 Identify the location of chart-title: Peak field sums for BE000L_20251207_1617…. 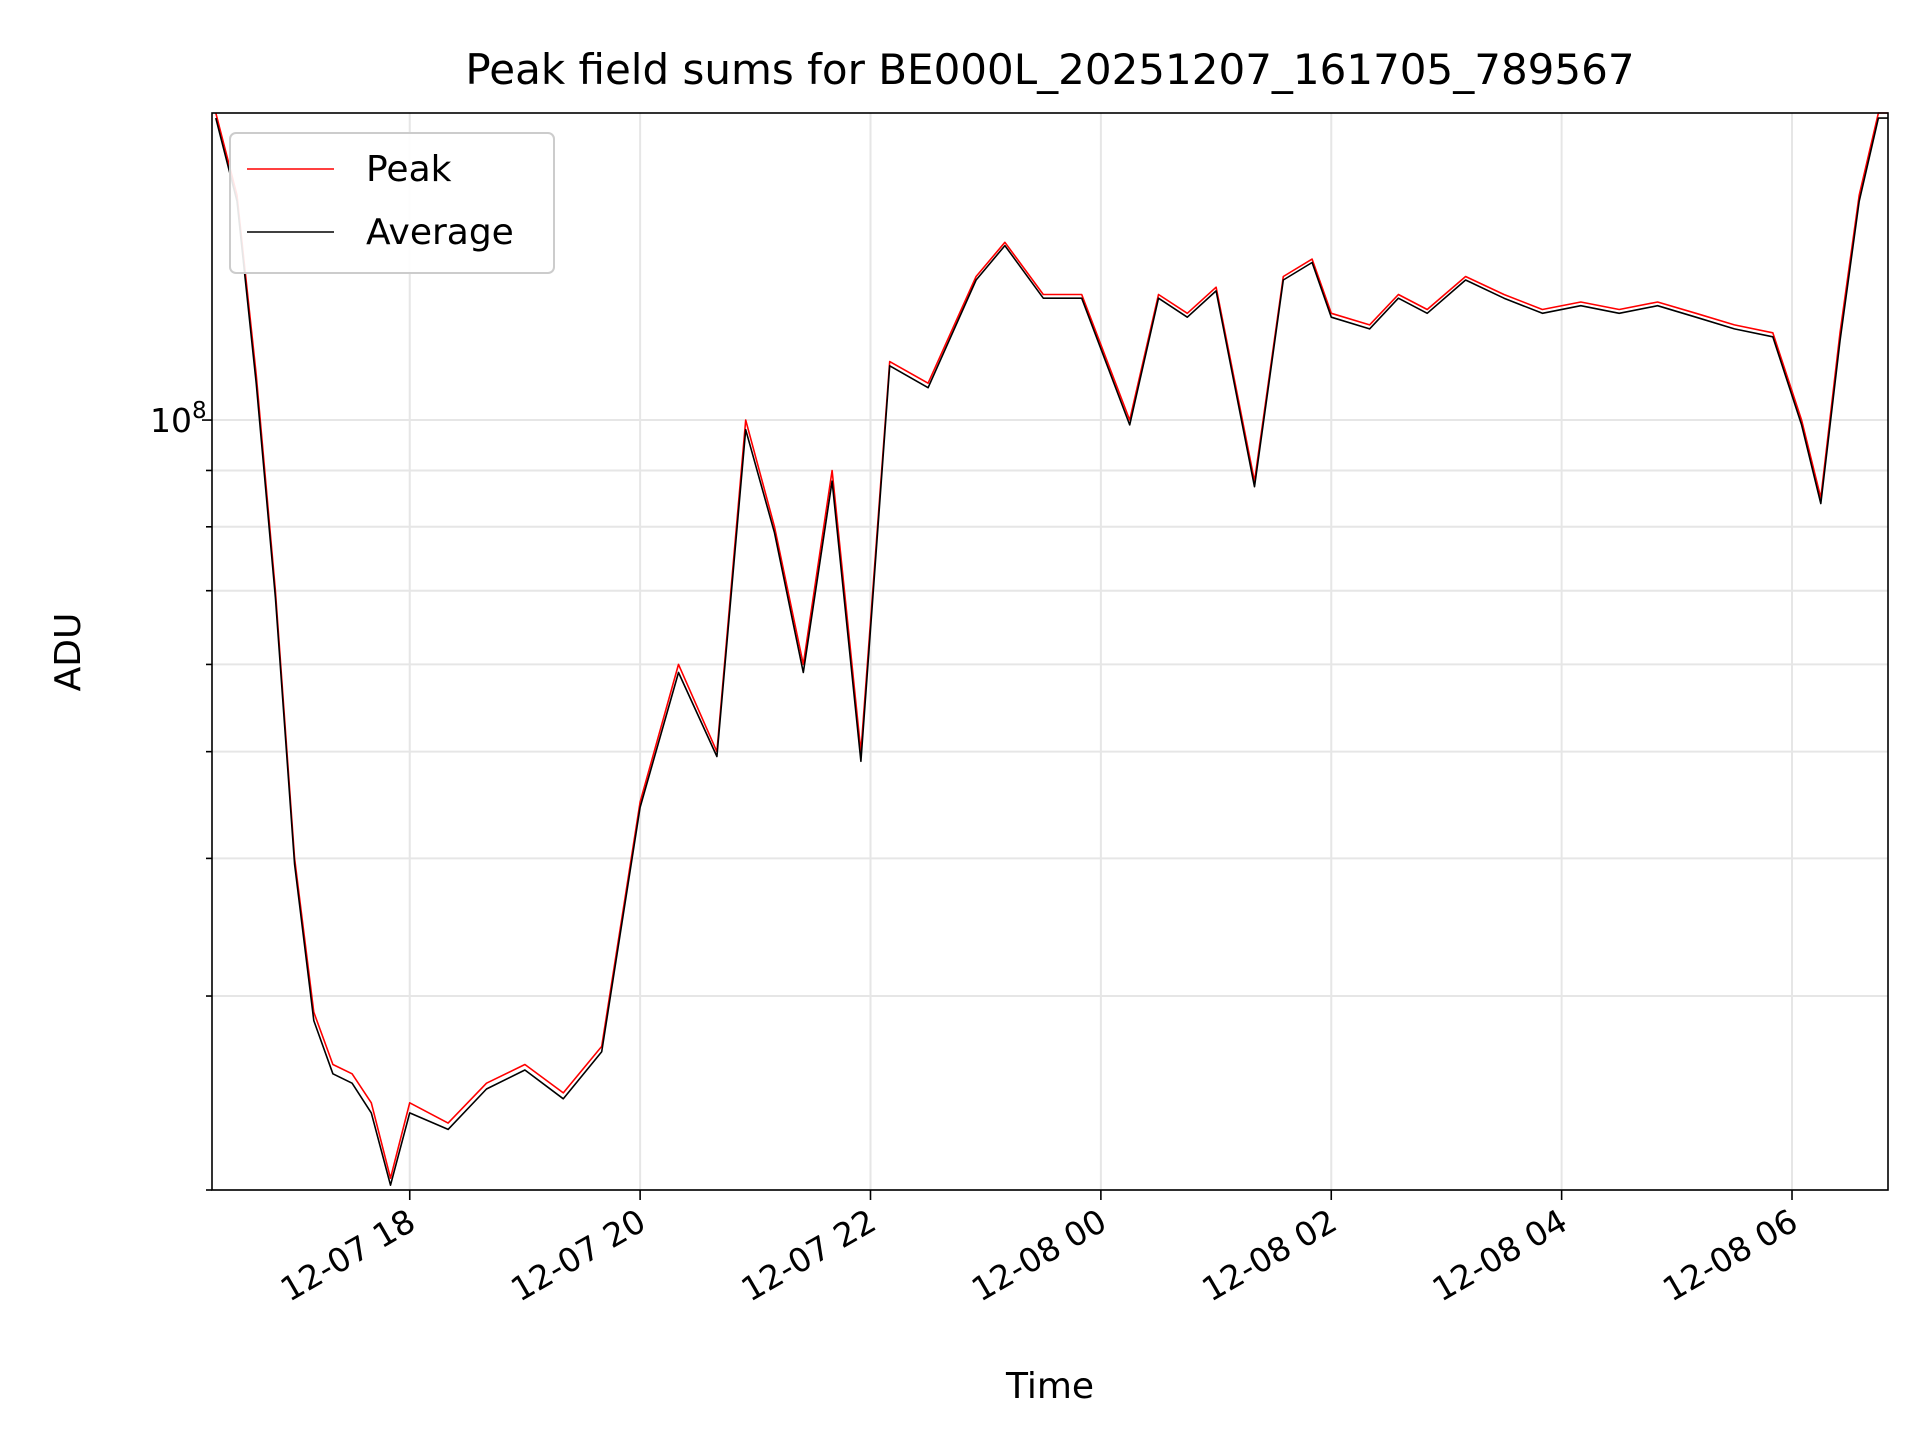
(1049, 69).